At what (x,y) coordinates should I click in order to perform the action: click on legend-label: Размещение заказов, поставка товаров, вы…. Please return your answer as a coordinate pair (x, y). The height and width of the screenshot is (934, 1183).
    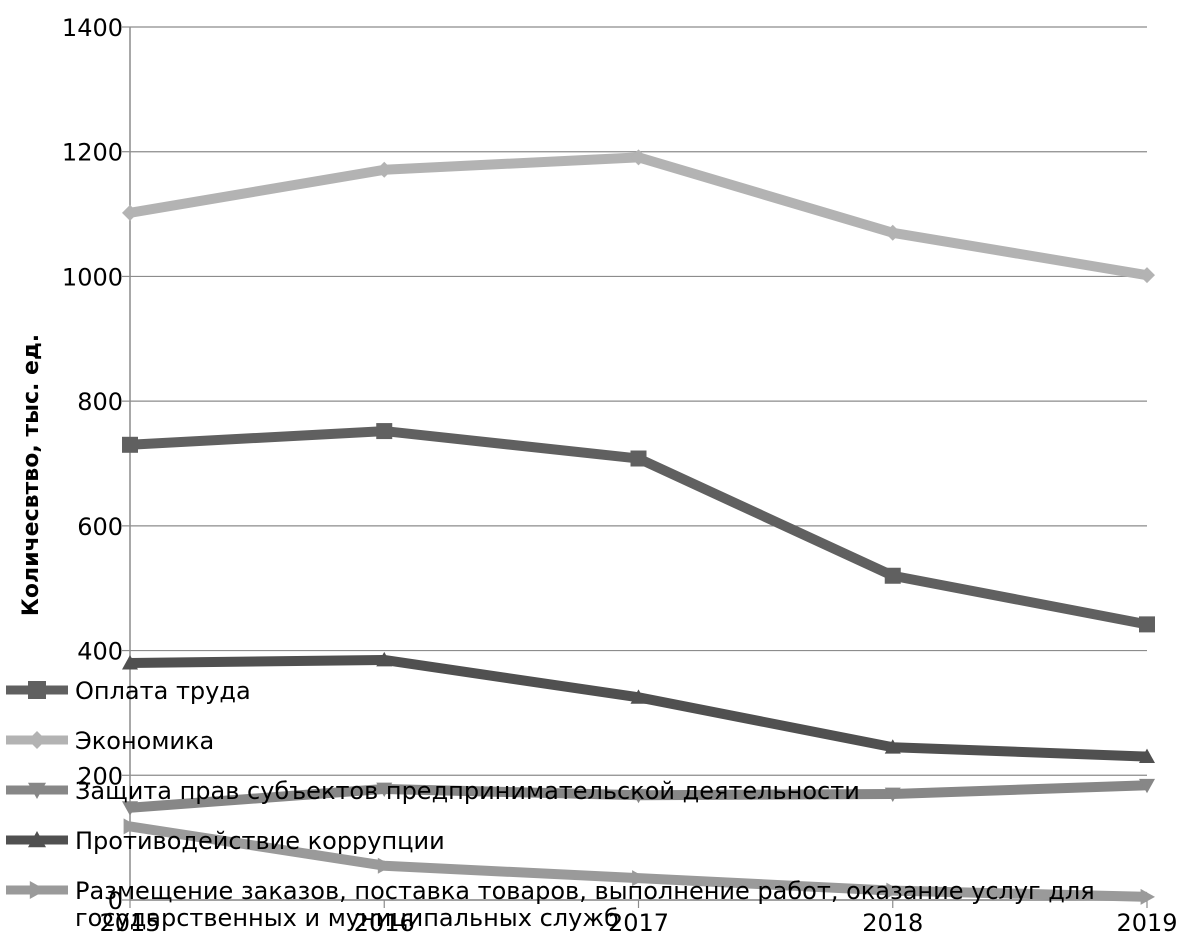
    Looking at the image, I should click on (585, 891).